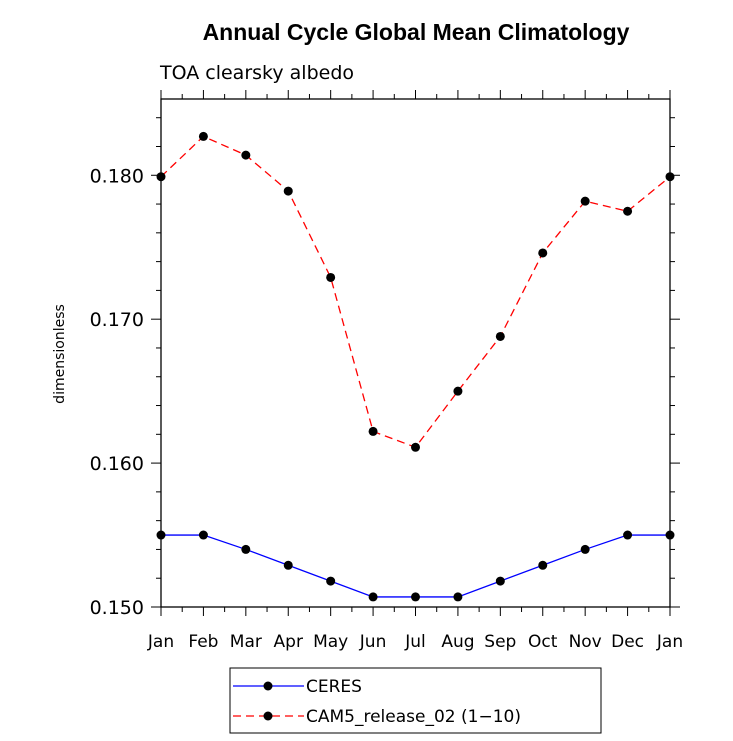 This screenshot has width=733, height=741. I want to click on x-tick-label: Jun, so click(373, 642).